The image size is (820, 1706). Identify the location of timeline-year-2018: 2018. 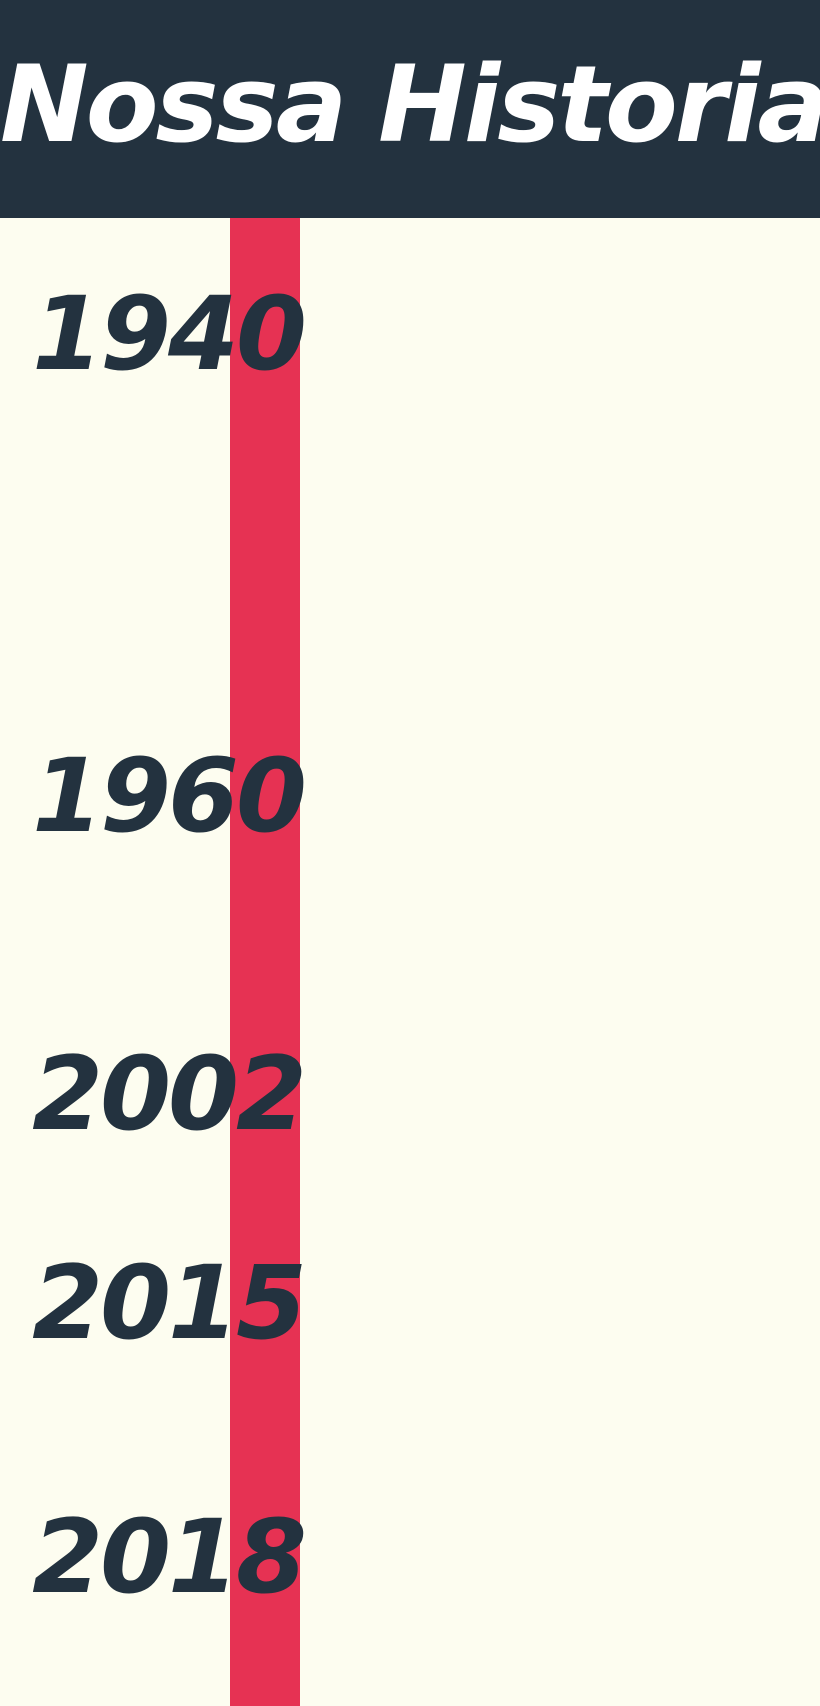
(169, 1557).